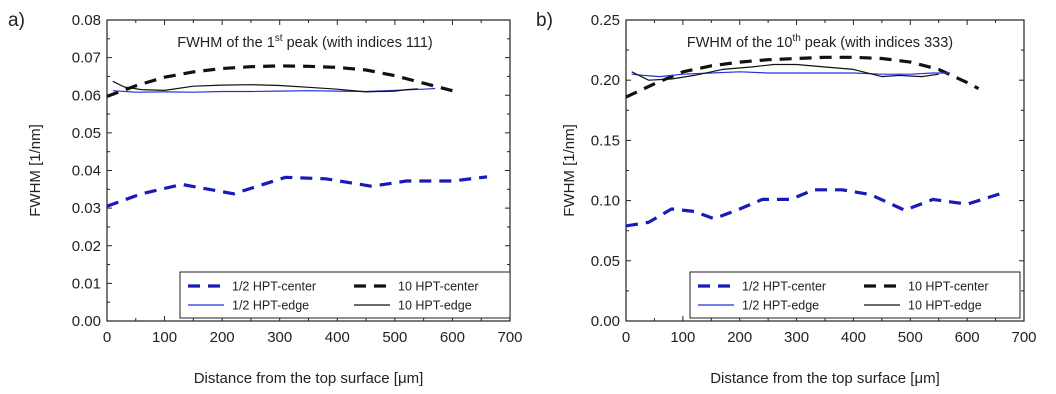  I want to click on chart-title-main: FWHM of the 1, so click(226, 43).